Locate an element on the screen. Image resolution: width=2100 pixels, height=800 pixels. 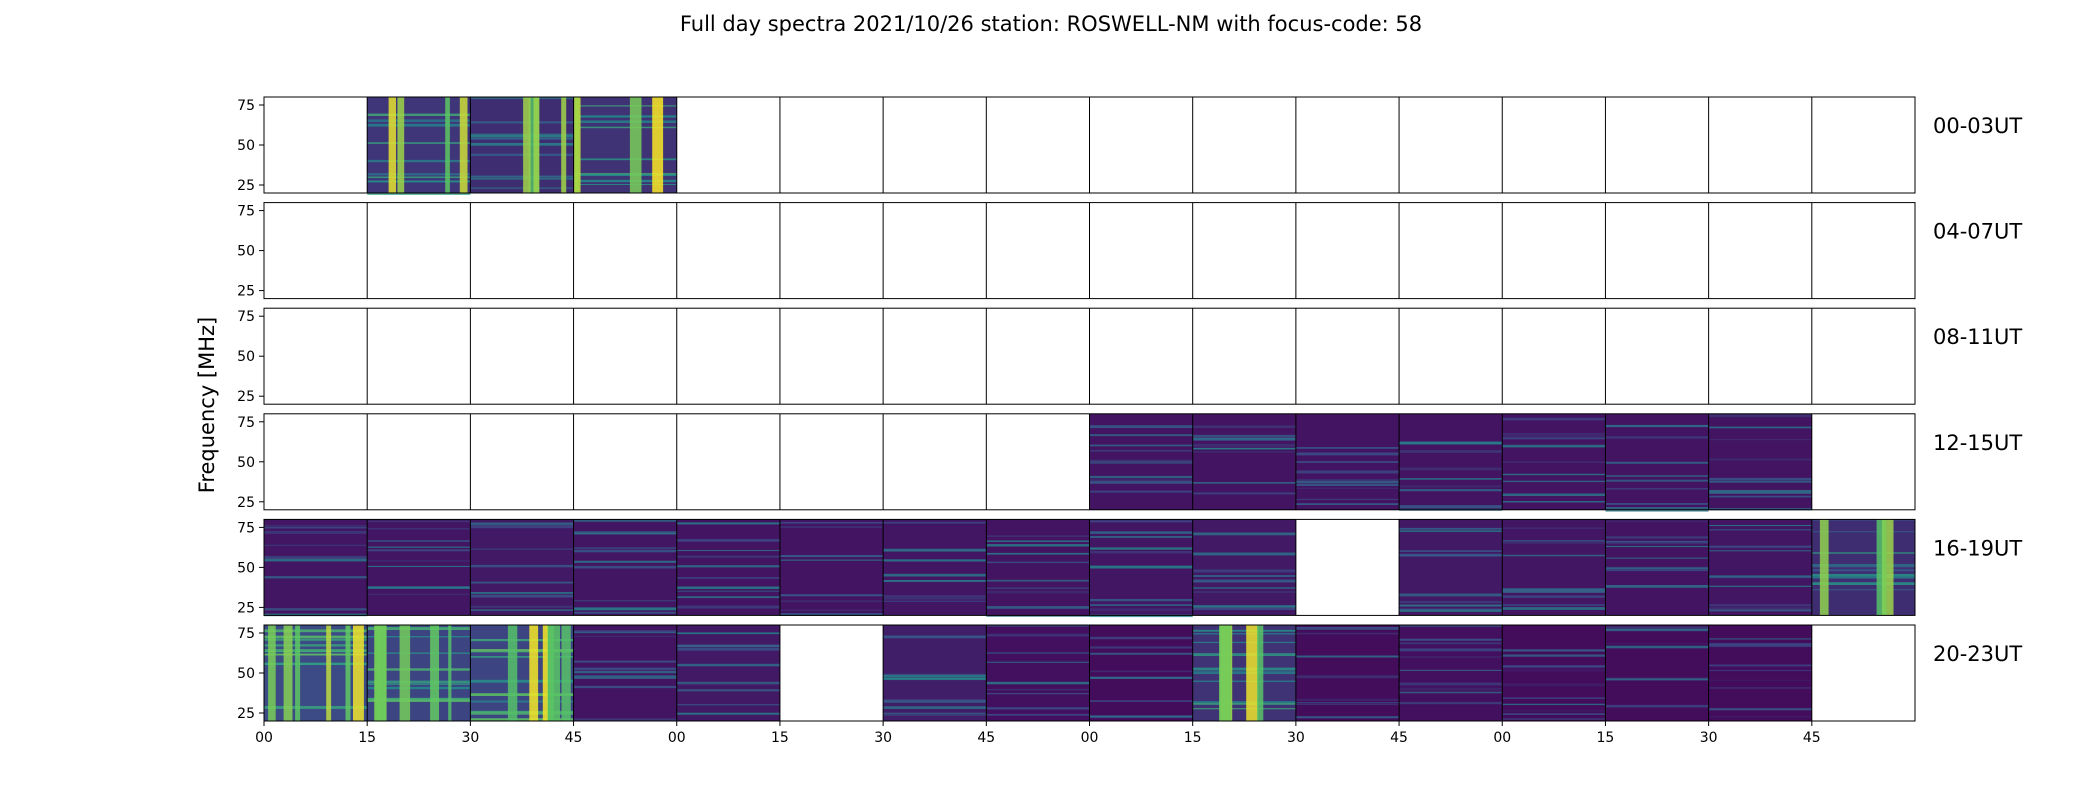
x-tick-label: 45 is located at coordinates (986, 738).